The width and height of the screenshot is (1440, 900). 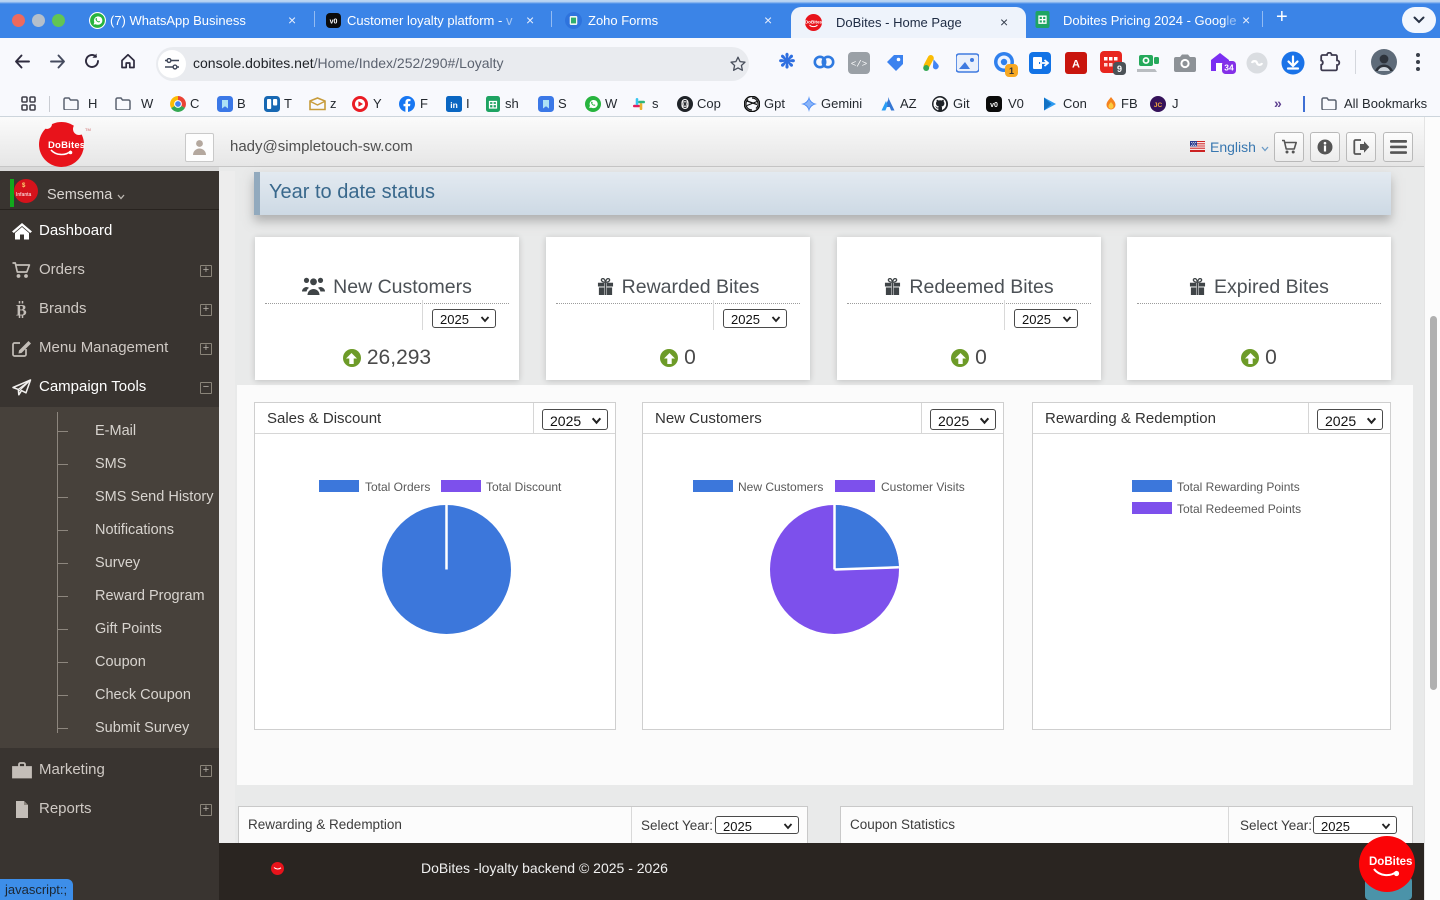 What do you see at coordinates (21, 311) in the screenshot?
I see `svg-text: B` at bounding box center [21, 311].